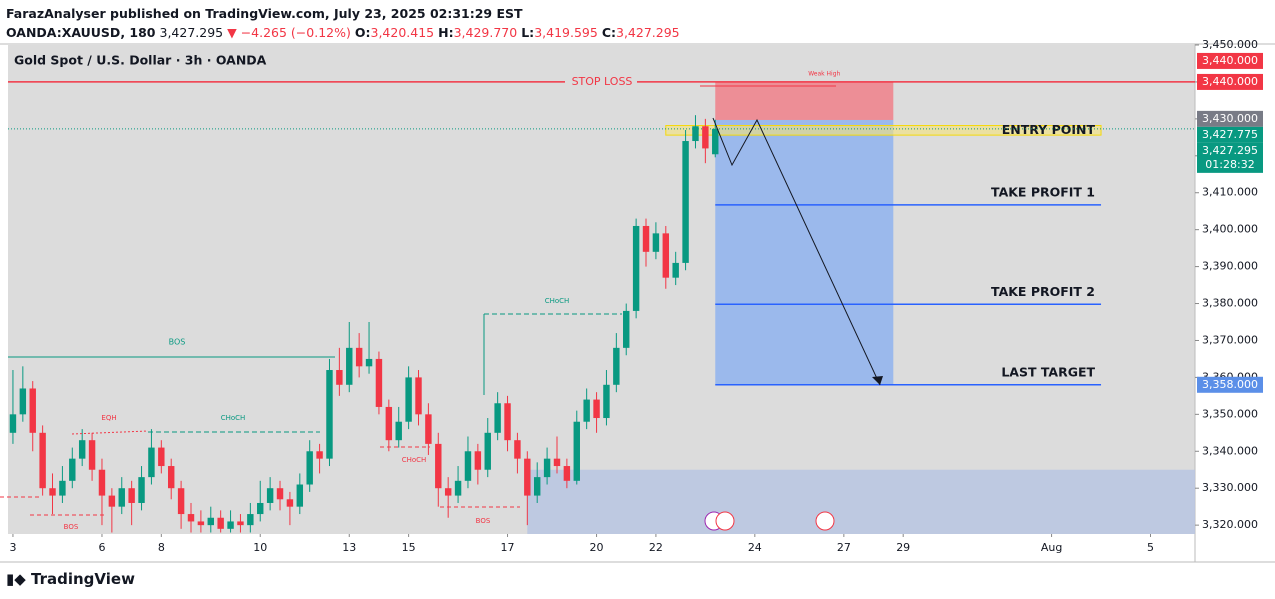  I want to click on y-tick-label: 3,410.000, so click(1230, 192).